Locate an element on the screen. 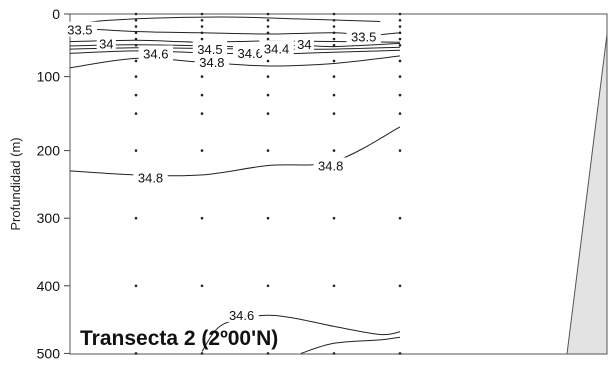 The height and width of the screenshot is (367, 612). y-tick-label: 100 is located at coordinates (49, 77).